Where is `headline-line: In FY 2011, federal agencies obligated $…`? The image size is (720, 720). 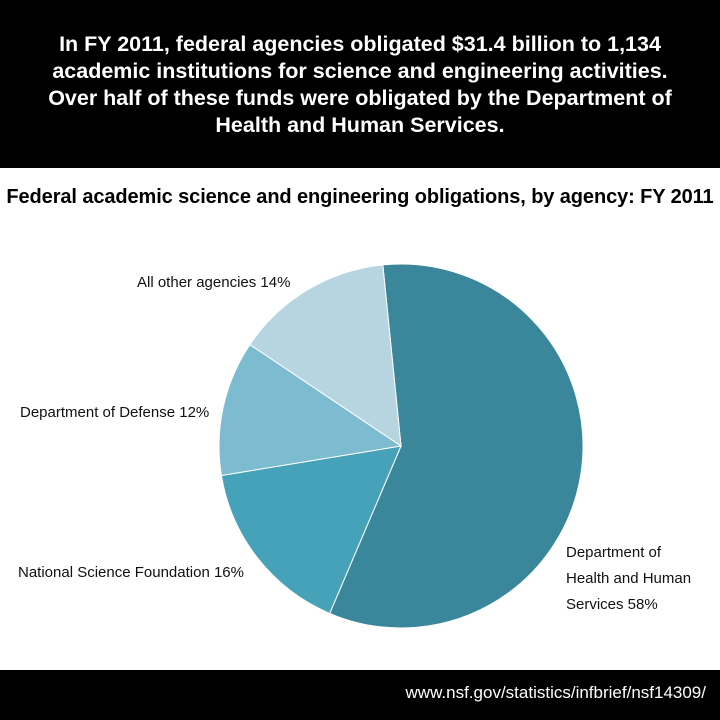
headline-line: In FY 2011, federal agencies obligated $… is located at coordinates (360, 44).